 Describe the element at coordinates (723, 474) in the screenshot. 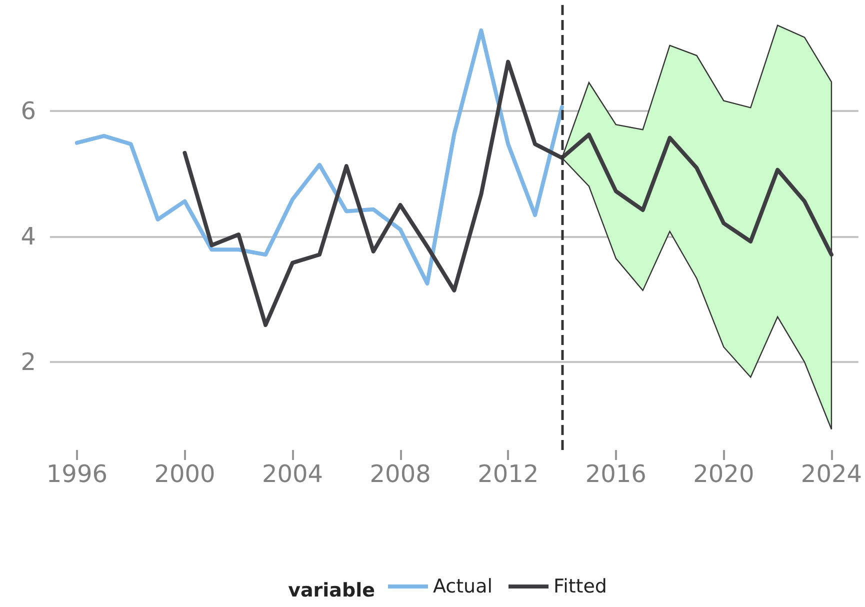

I see `x-tick-label: 2020` at that location.